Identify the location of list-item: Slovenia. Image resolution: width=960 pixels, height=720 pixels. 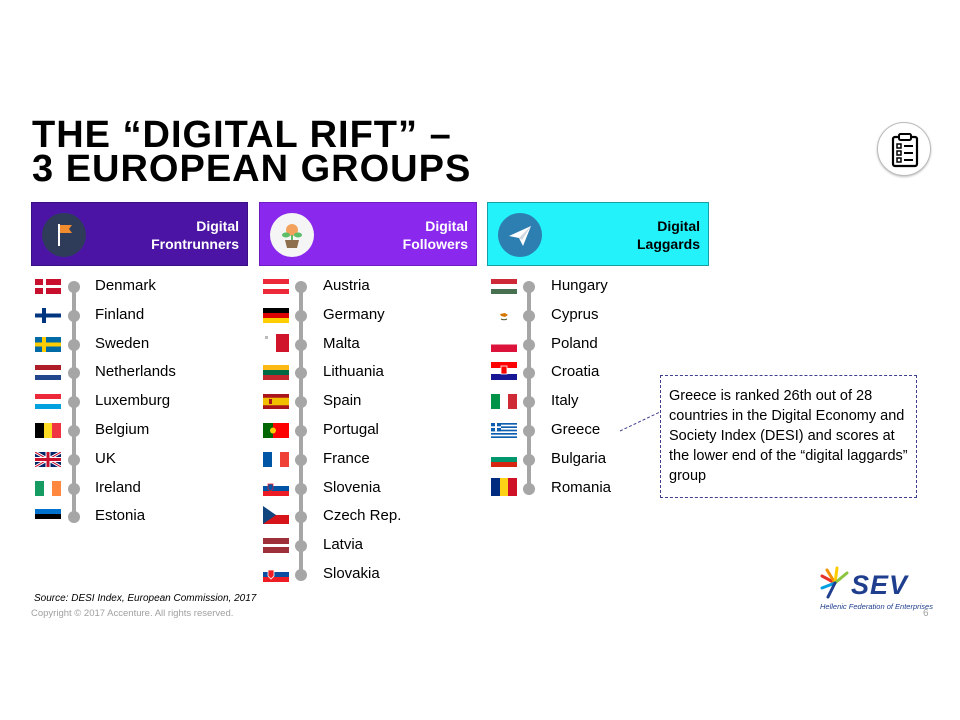
(369, 488).